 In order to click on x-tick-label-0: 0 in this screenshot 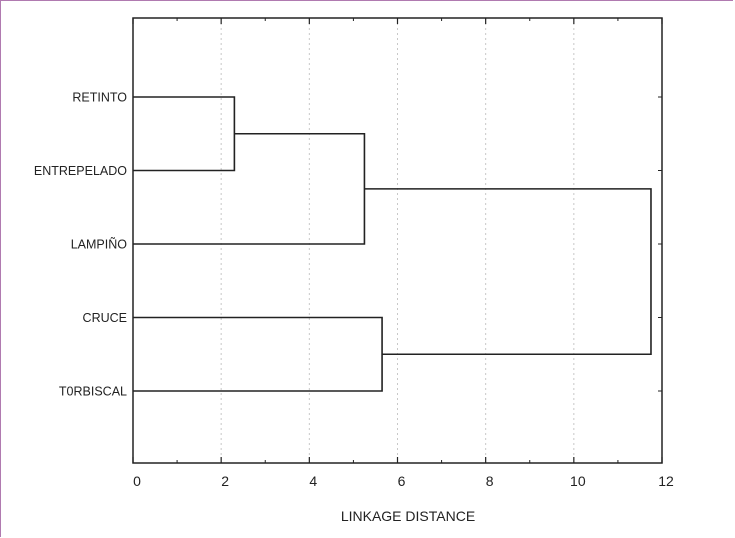, I will do `click(137, 481)`.